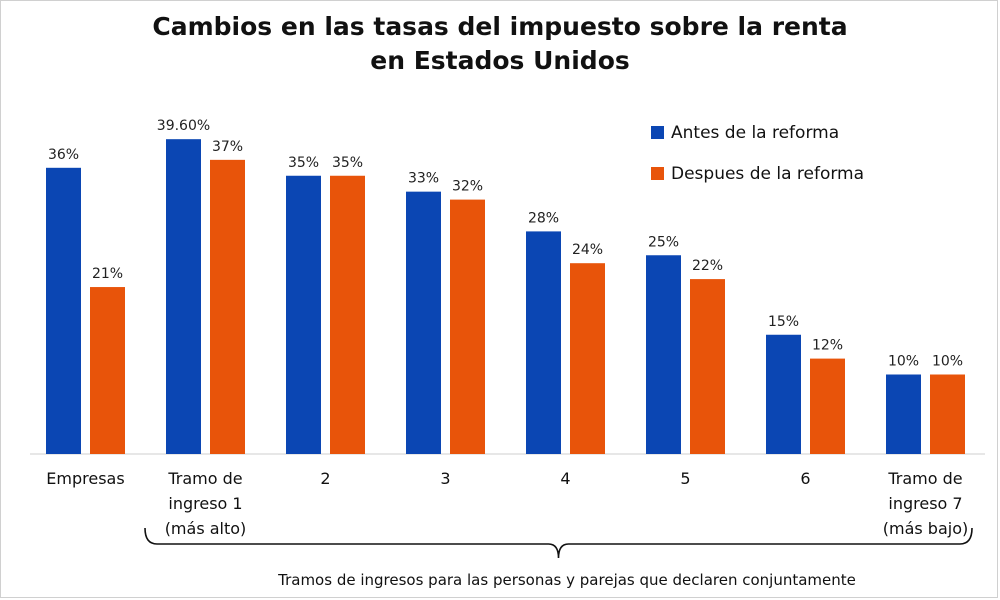 This screenshot has height=600, width=1000. I want to click on data-label-antes-2: 35%, so click(303, 163).